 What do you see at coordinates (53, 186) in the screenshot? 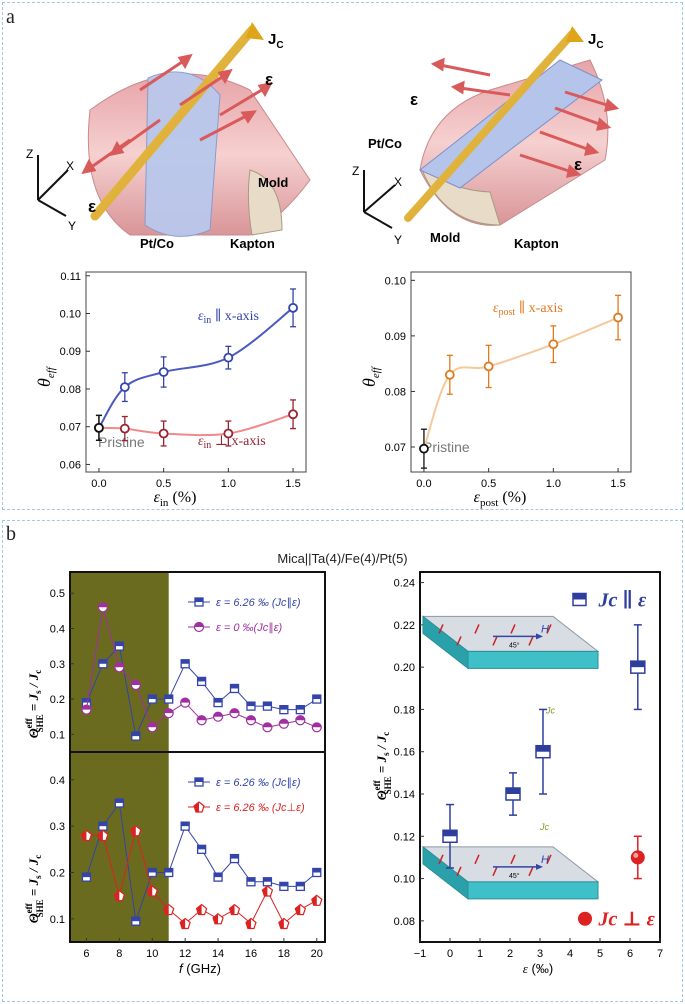
I see `axes-triad` at bounding box center [53, 186].